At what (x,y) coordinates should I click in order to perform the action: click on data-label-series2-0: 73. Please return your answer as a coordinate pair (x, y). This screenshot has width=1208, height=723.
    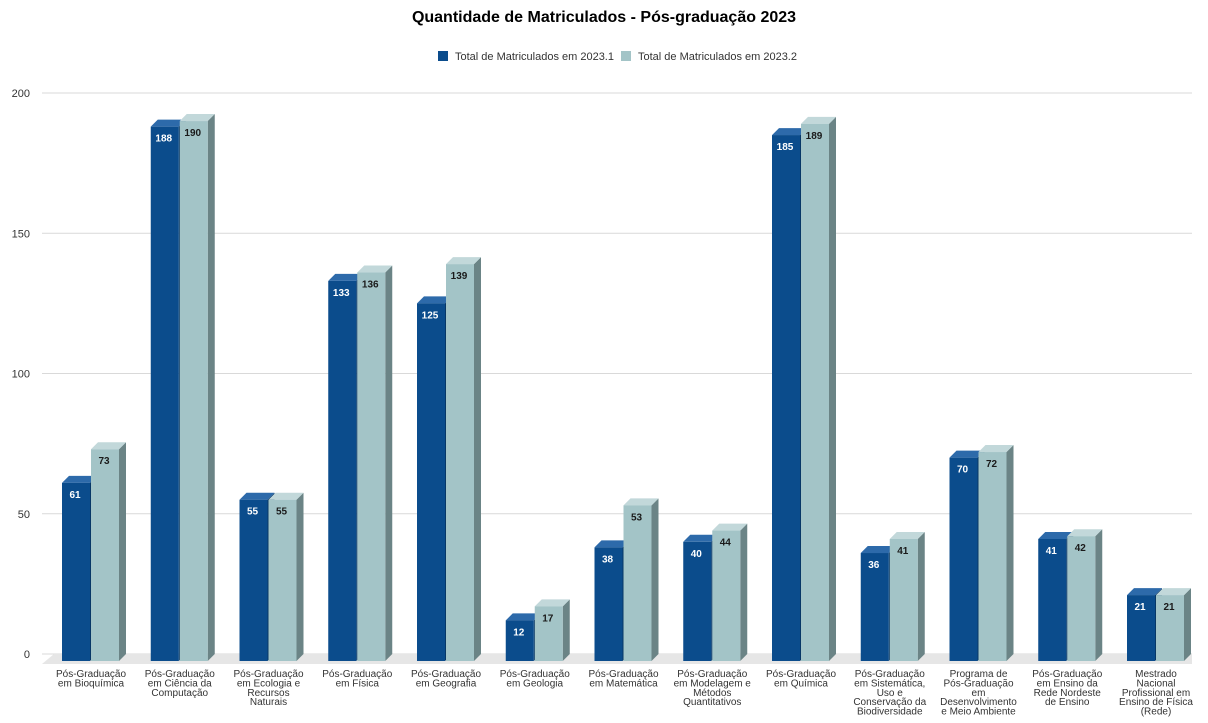
    Looking at the image, I should click on (104, 461).